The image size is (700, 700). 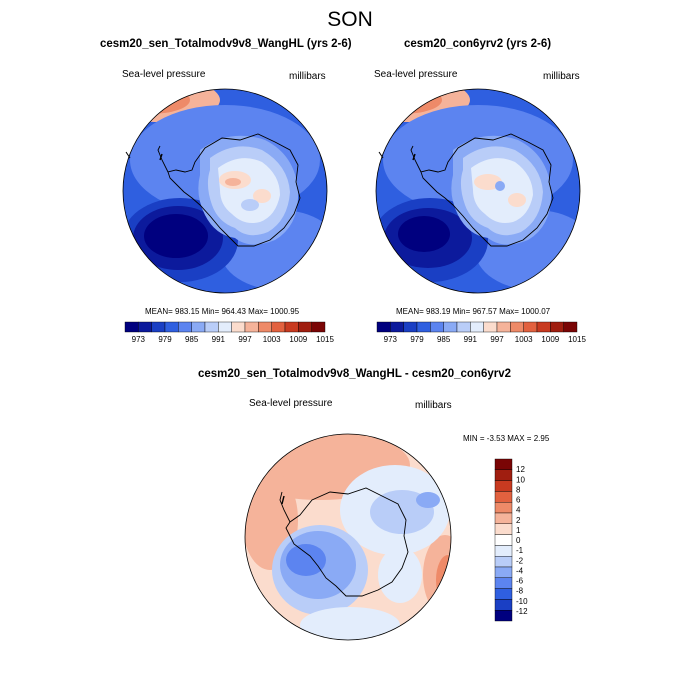 I want to click on colorbar-right-tick-label: 991, so click(x=471, y=339).